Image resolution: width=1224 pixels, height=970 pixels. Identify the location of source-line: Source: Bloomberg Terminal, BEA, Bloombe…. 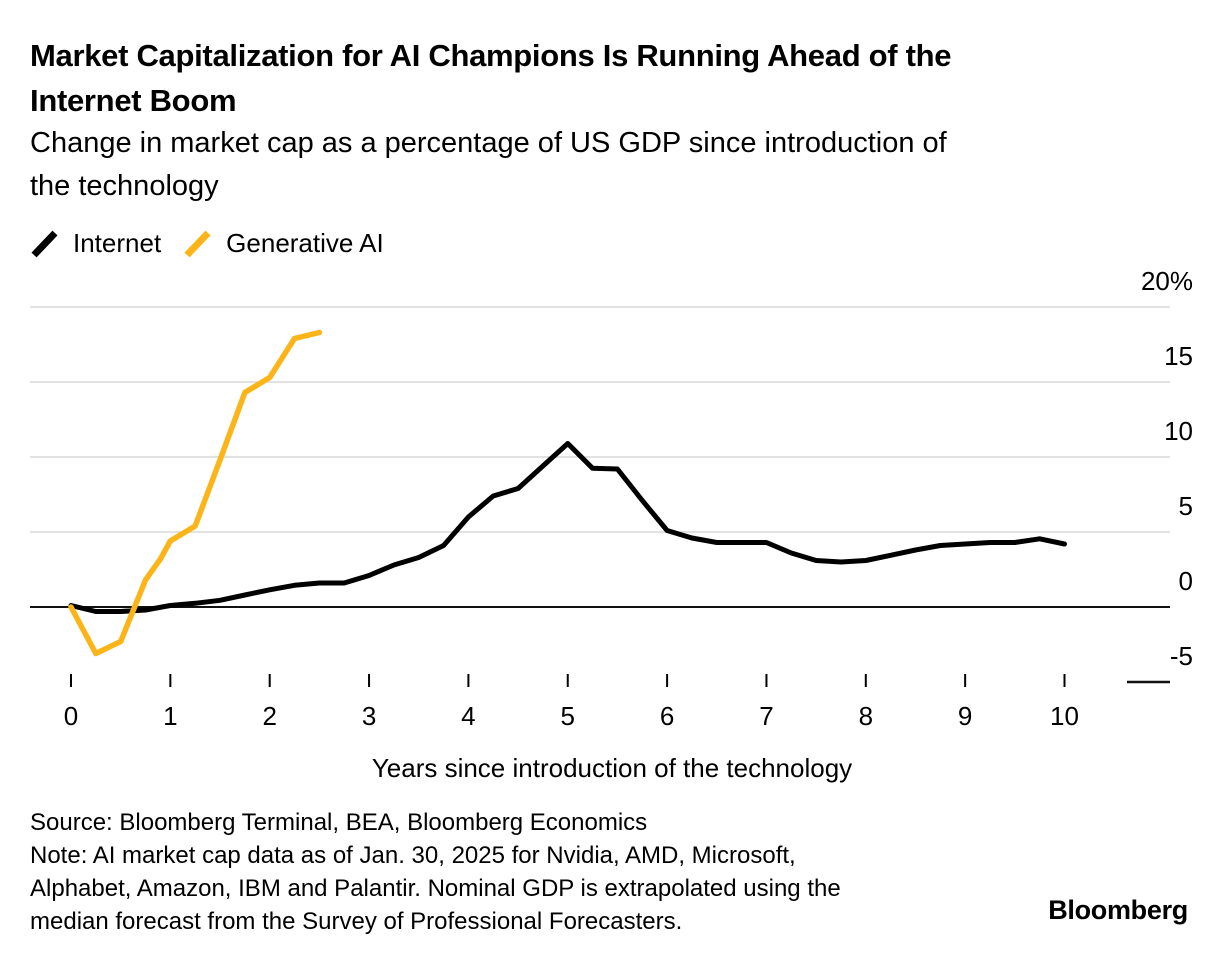
(339, 822).